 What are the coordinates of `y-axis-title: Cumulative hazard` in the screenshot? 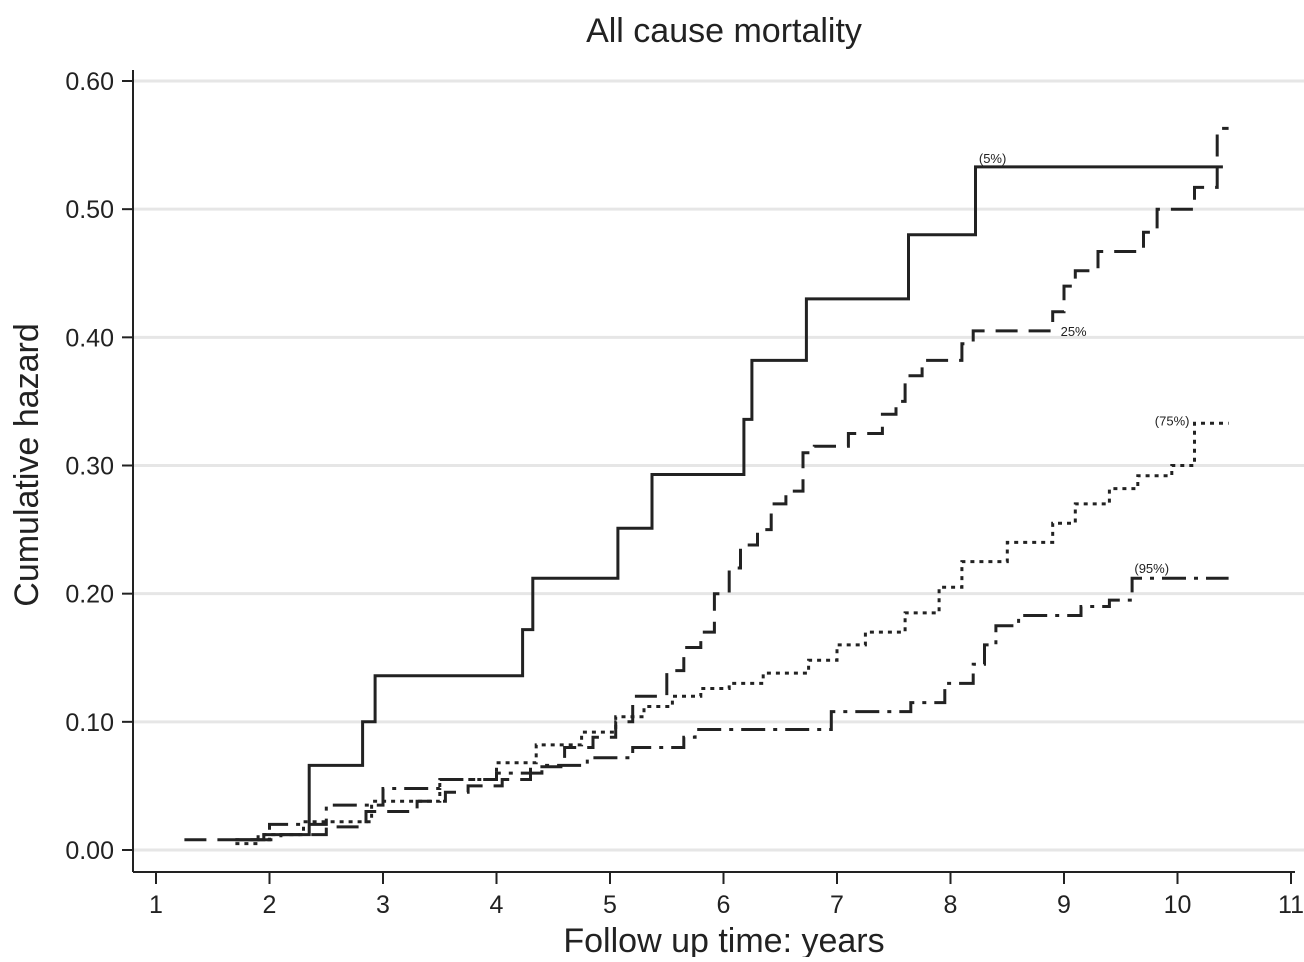 It's located at (27, 464).